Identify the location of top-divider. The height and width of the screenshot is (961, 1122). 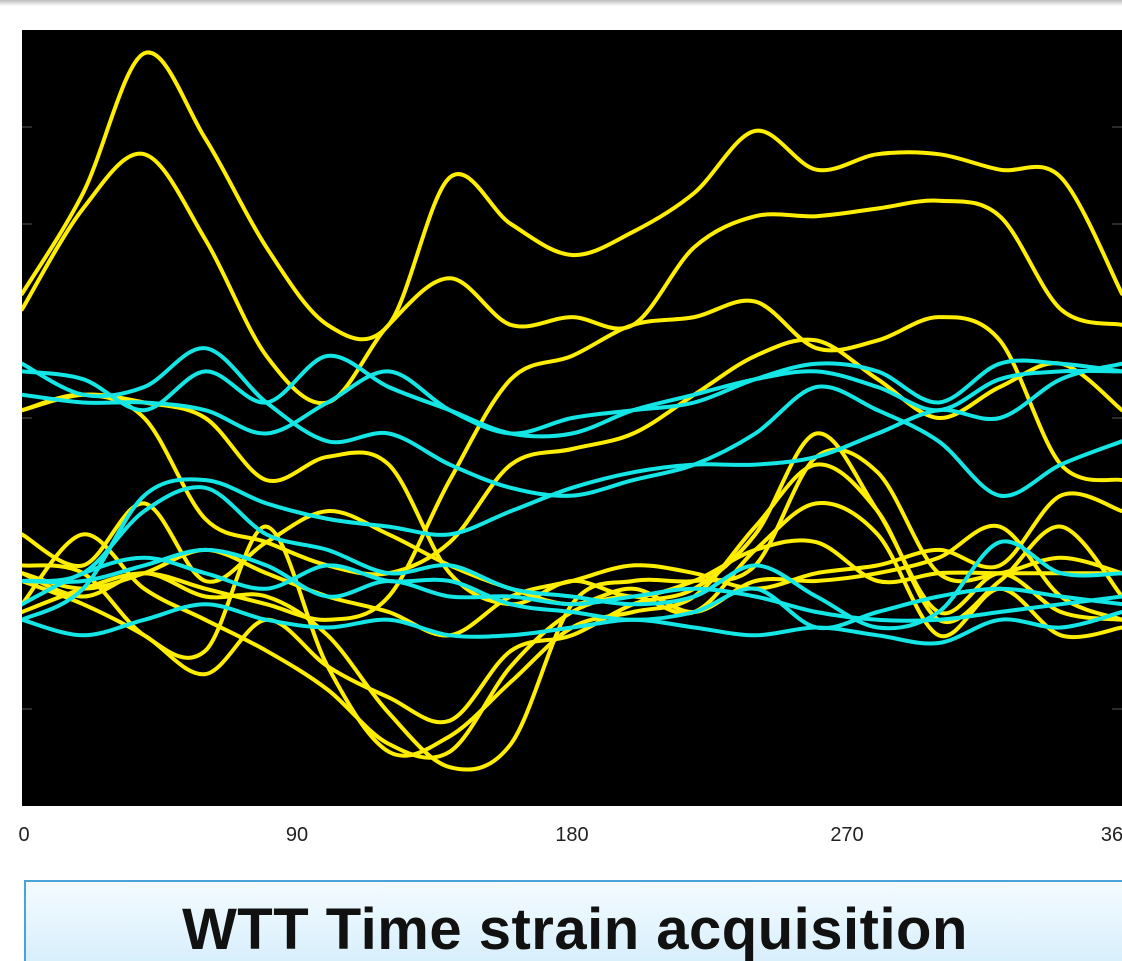
(561, 3).